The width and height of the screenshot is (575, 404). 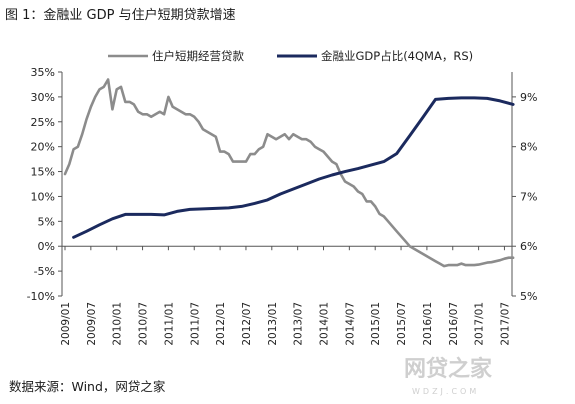 I want to click on legend: 住户短期经营贷款 金融业GDP占比(4QMA，RS), so click(x=290, y=56).